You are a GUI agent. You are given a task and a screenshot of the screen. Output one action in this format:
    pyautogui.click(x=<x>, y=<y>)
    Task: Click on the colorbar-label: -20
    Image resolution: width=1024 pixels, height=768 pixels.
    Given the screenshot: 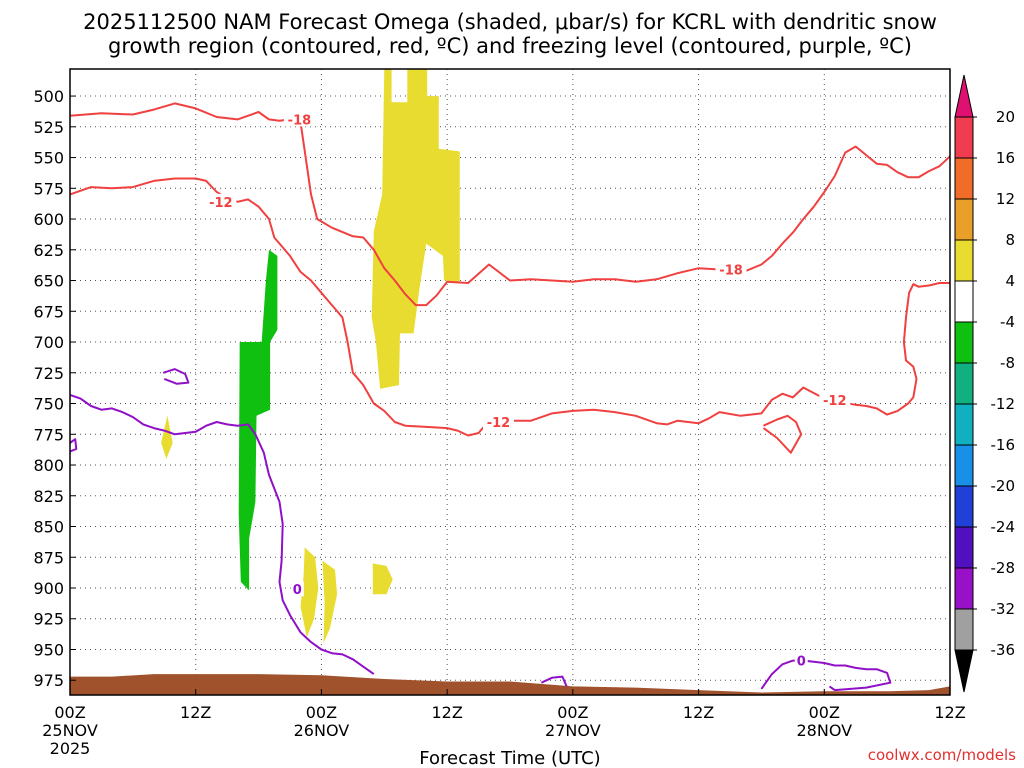 What is the action you would take?
    pyautogui.click(x=1003, y=486)
    